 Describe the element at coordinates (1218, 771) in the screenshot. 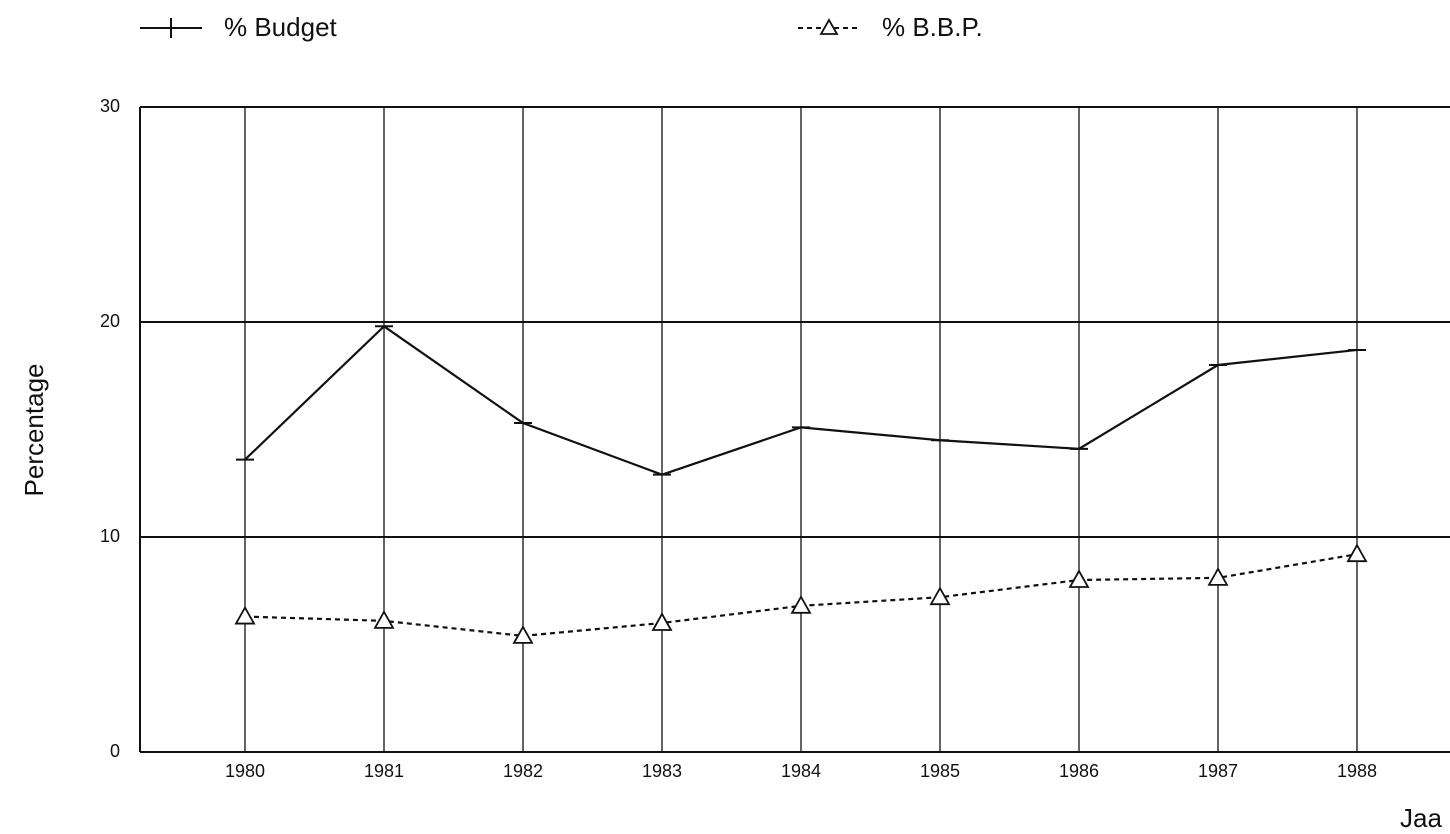

I see `x-tick-label: 1987` at that location.